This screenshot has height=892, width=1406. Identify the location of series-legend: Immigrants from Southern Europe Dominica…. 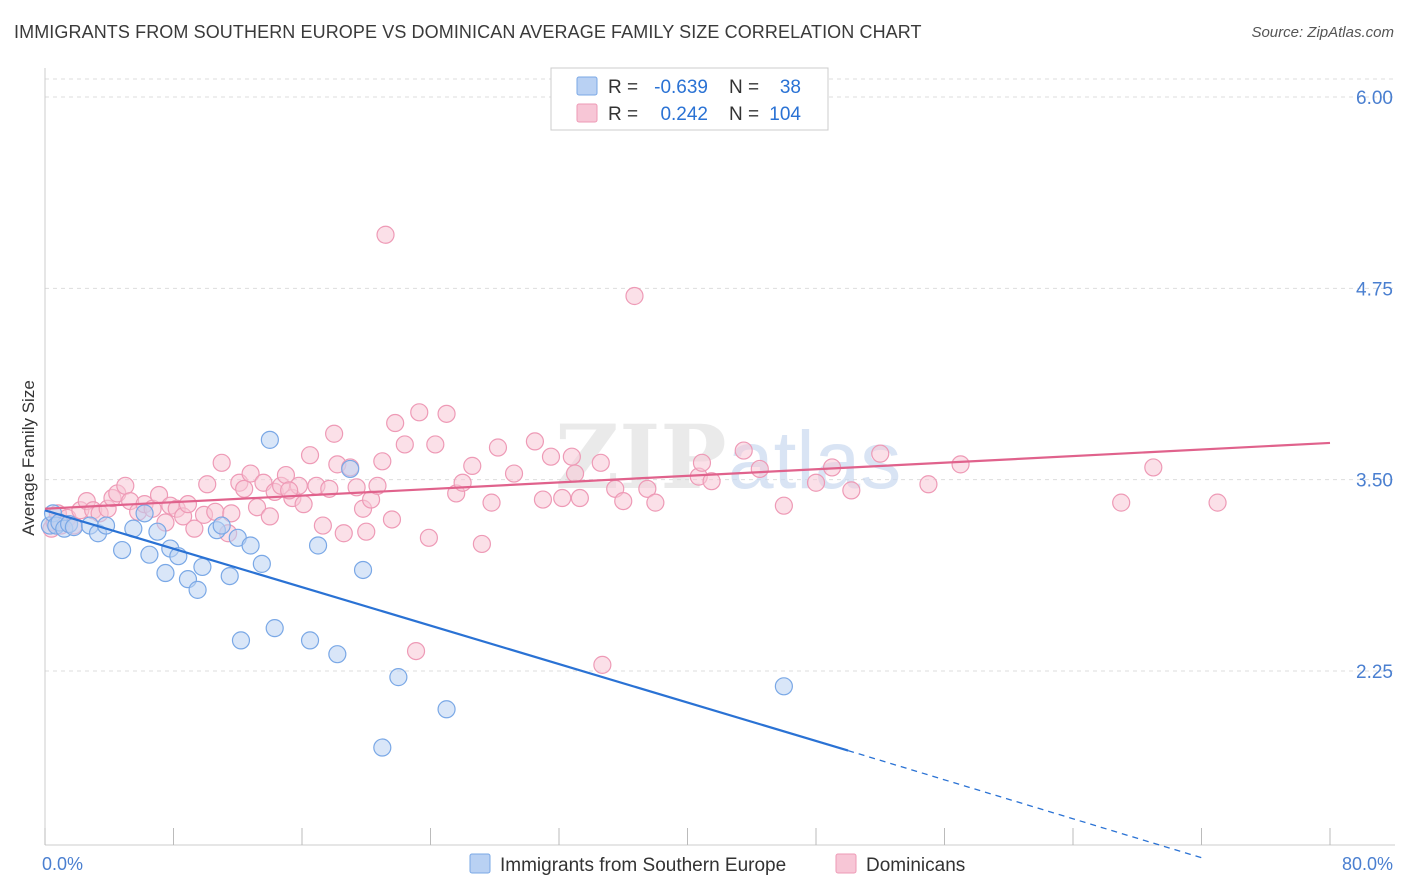
(717, 864).